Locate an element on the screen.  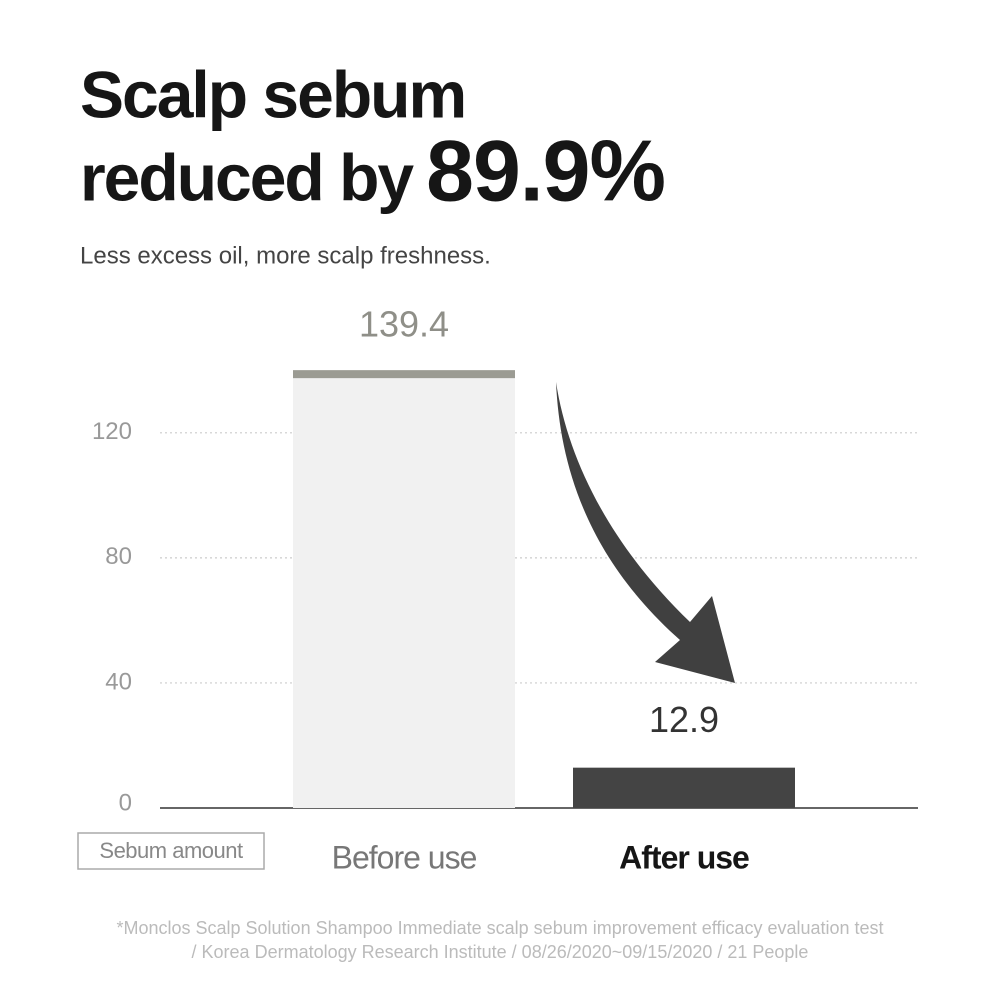
y-label: Sebum amount is located at coordinates (171, 850).